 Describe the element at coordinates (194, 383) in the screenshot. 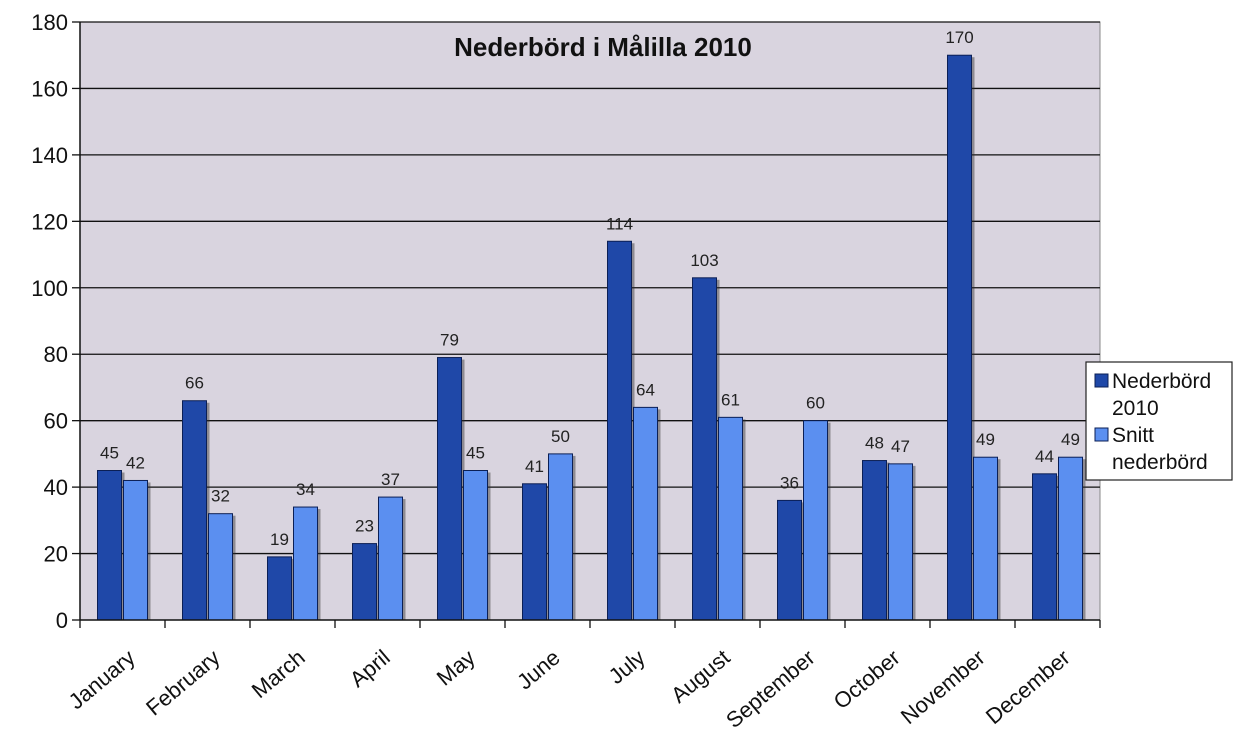

I see `data-label: 66` at that location.